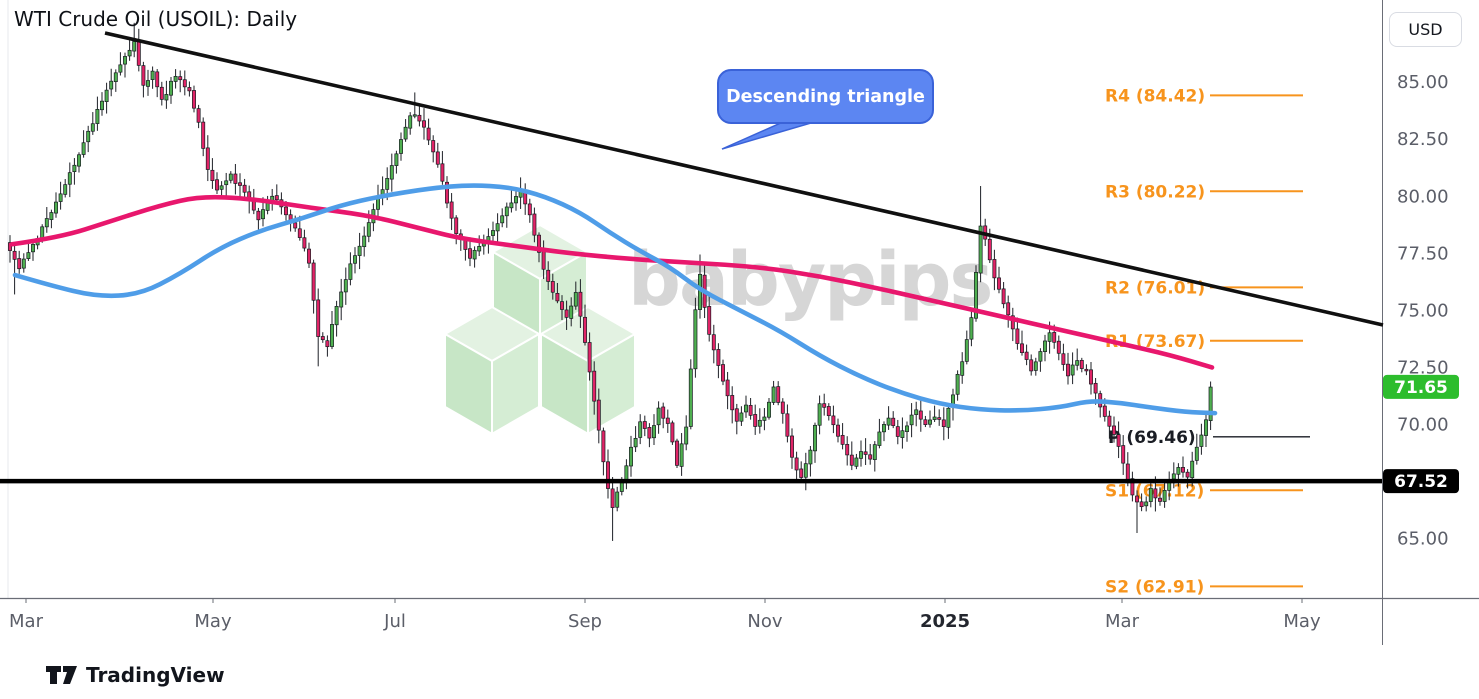 The image size is (1479, 699). Describe the element at coordinates (1423, 539) in the screenshot. I see `y-axis-label: 65.00` at that location.